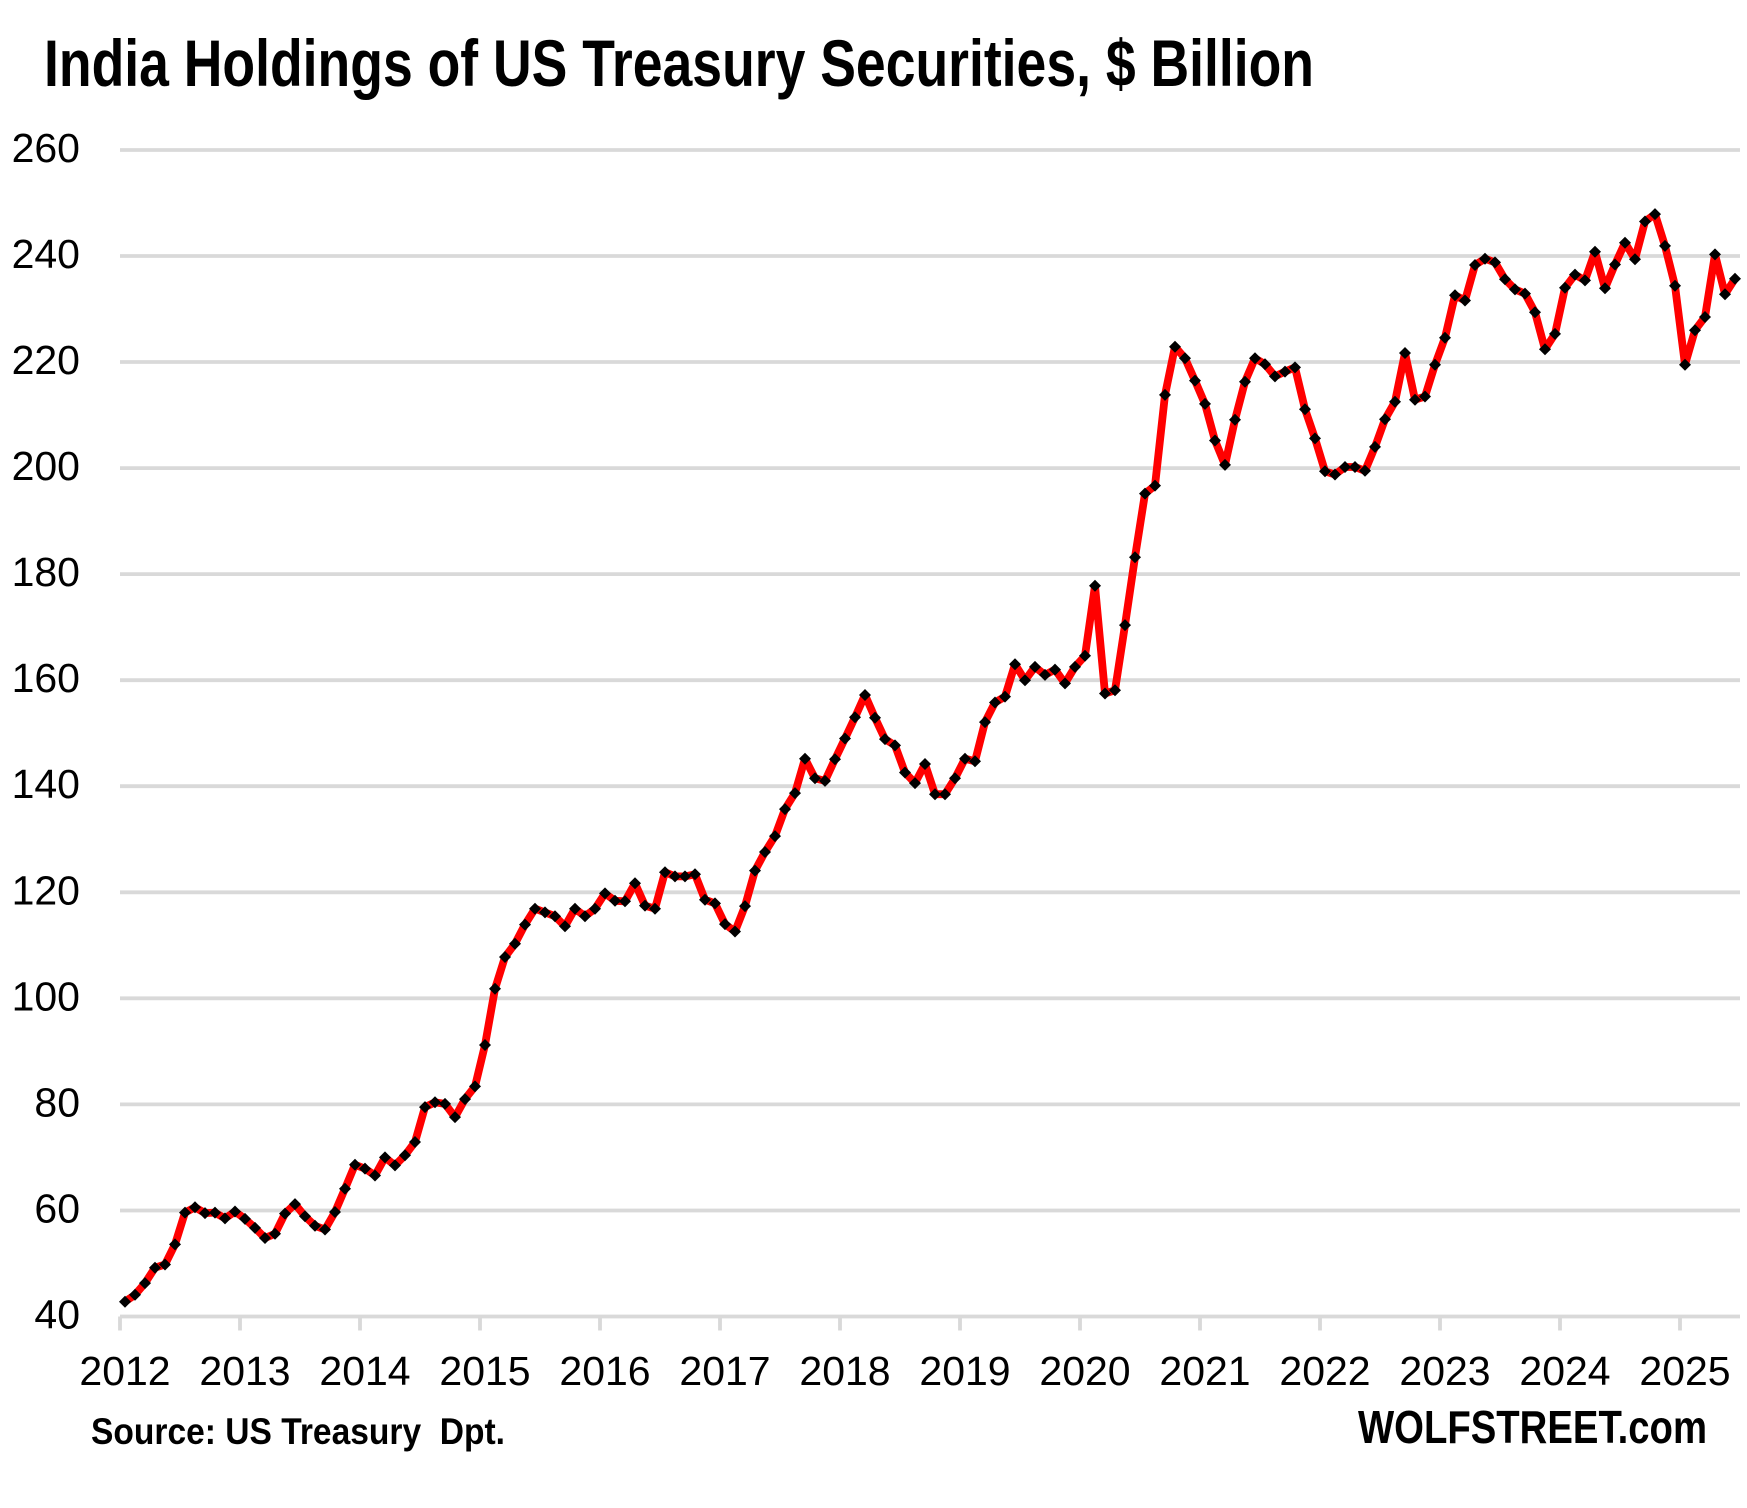  Describe the element at coordinates (724, 1371) in the screenshot. I see `svg-text: 2017` at that location.